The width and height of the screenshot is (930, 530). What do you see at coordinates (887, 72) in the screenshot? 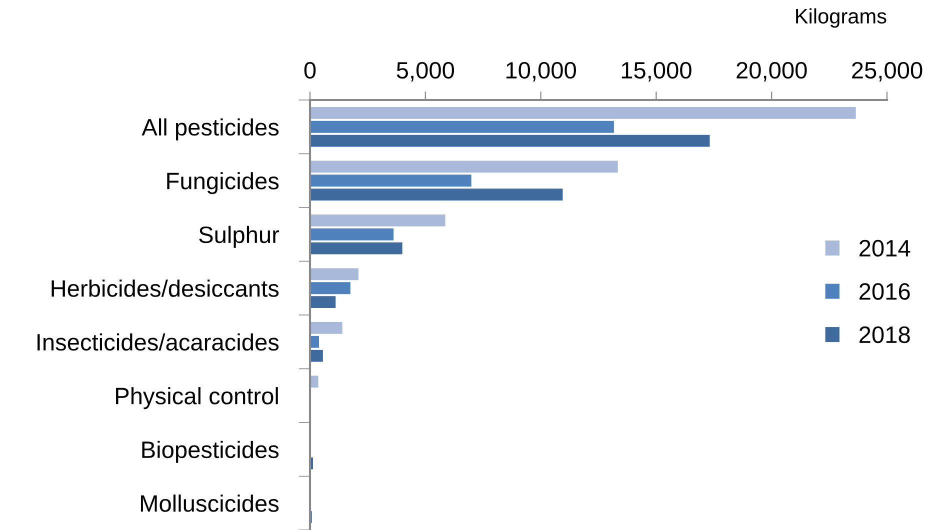
I see `x-tick-label: 25,000` at bounding box center [887, 72].